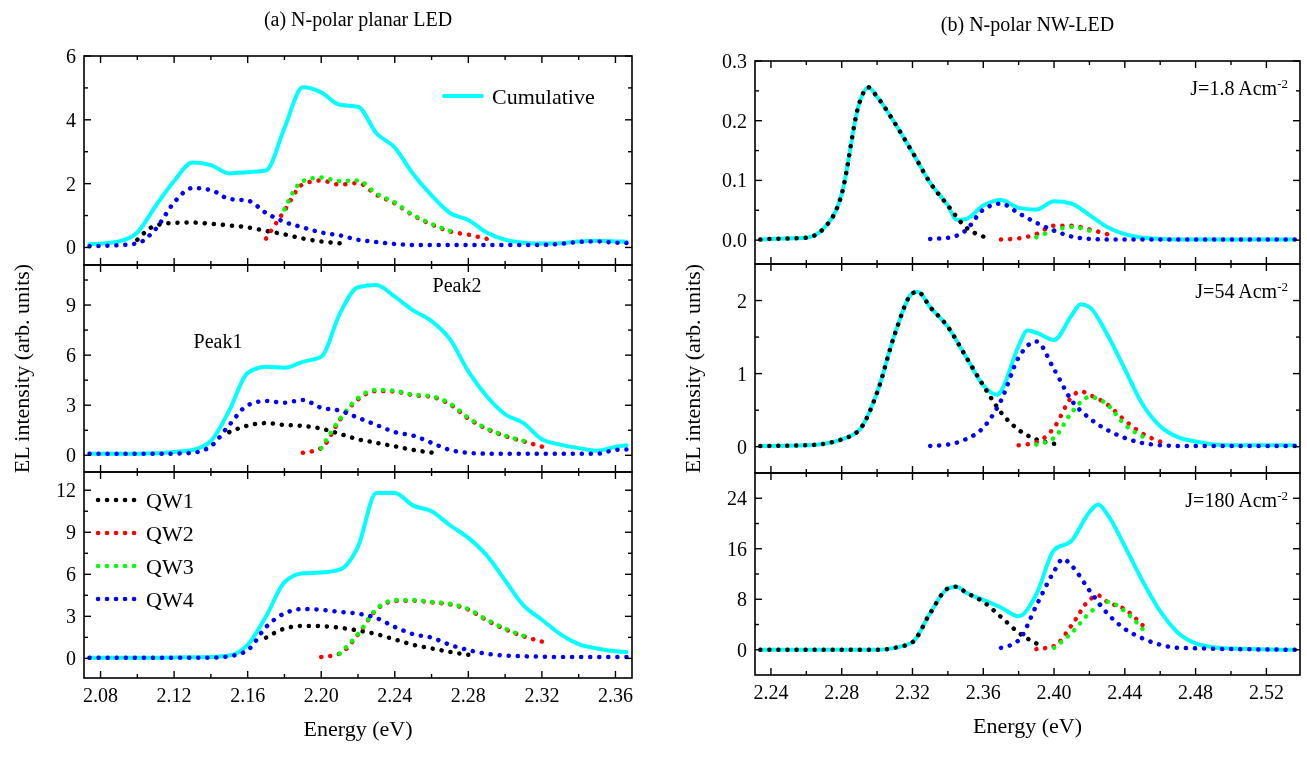 This screenshot has width=1307, height=763. Describe the element at coordinates (101, 695) in the screenshot. I see `x-tick-label: 2.08` at that location.